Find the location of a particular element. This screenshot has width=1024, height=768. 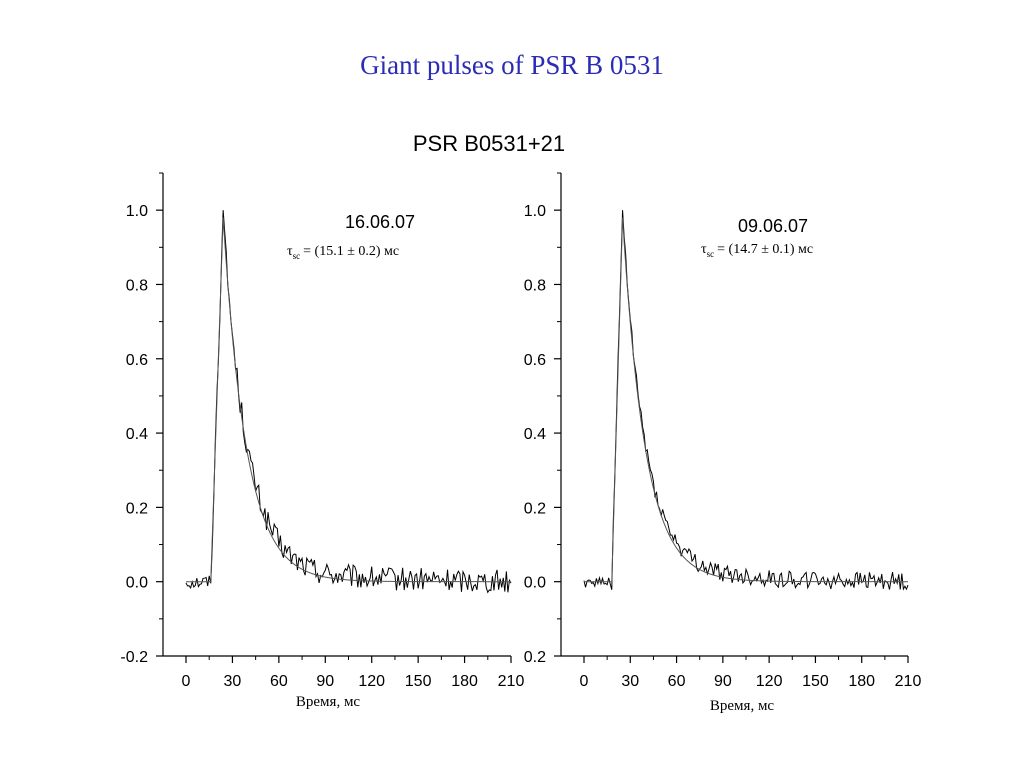

date-annotation: 16.06.07 is located at coordinates (380, 222).